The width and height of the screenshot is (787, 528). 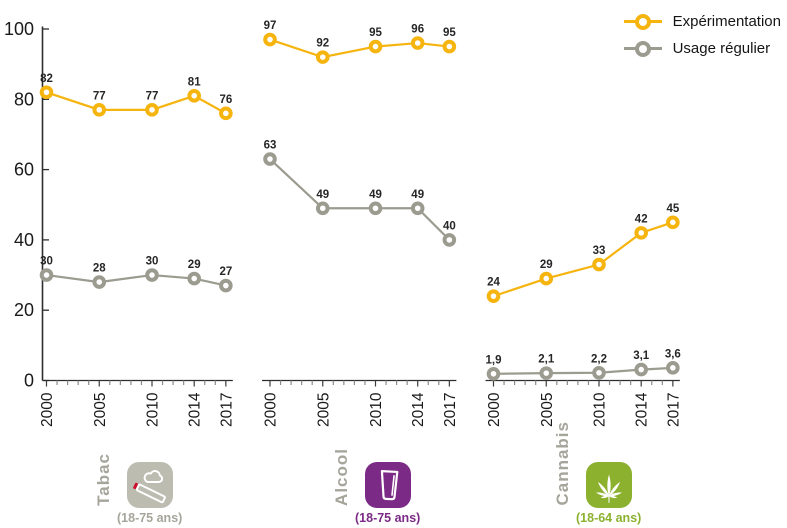 What do you see at coordinates (270, 26) in the screenshot?
I see `svg-text: 97` at bounding box center [270, 26].